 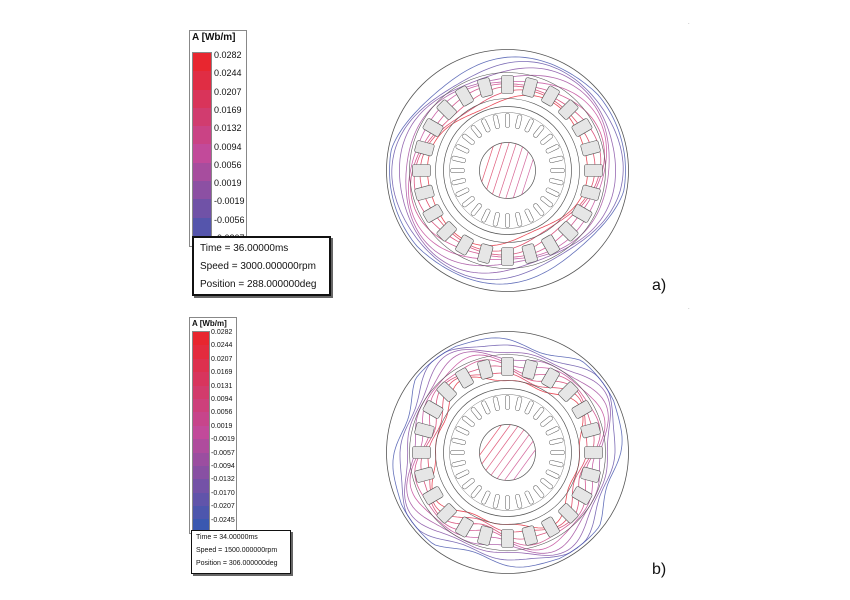 What do you see at coordinates (228, 183) in the screenshot?
I see `legend-value: 0.0019` at bounding box center [228, 183].